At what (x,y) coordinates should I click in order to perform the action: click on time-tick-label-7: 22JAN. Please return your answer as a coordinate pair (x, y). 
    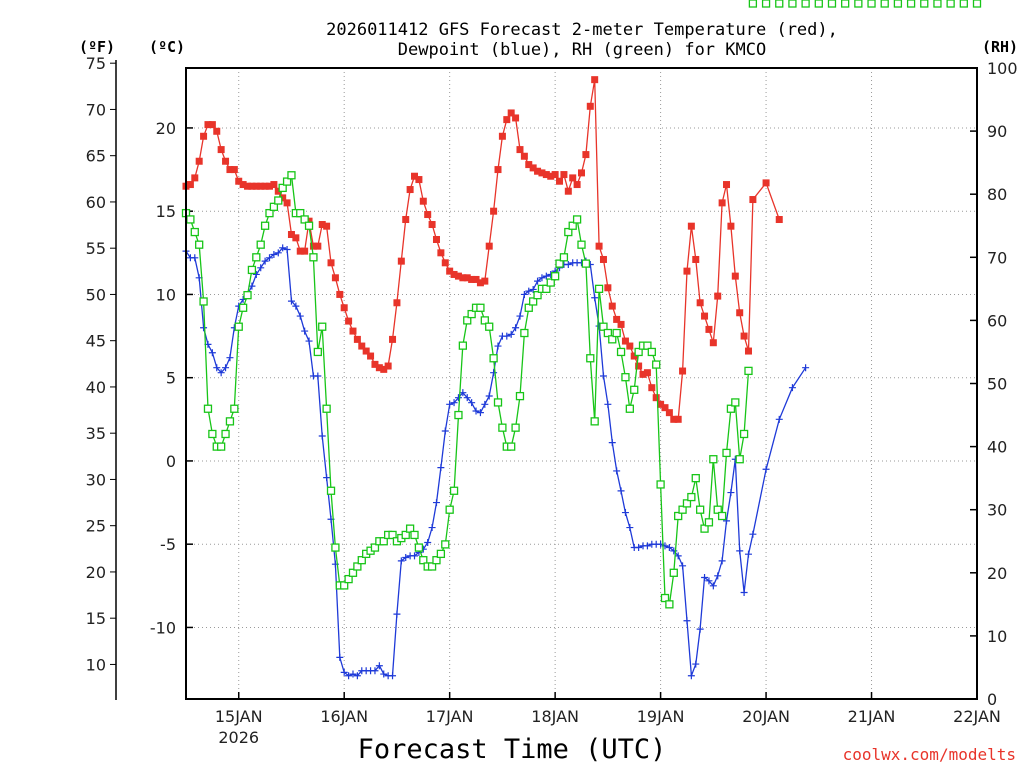
    Looking at the image, I should click on (977, 716).